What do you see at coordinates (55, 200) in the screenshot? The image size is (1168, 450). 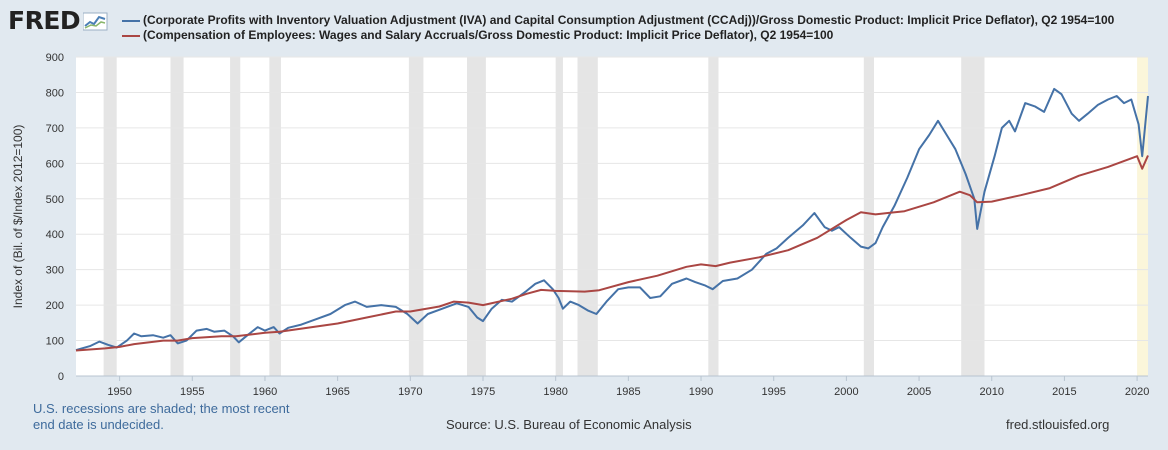 I see `y-tick-label: 500` at bounding box center [55, 200].